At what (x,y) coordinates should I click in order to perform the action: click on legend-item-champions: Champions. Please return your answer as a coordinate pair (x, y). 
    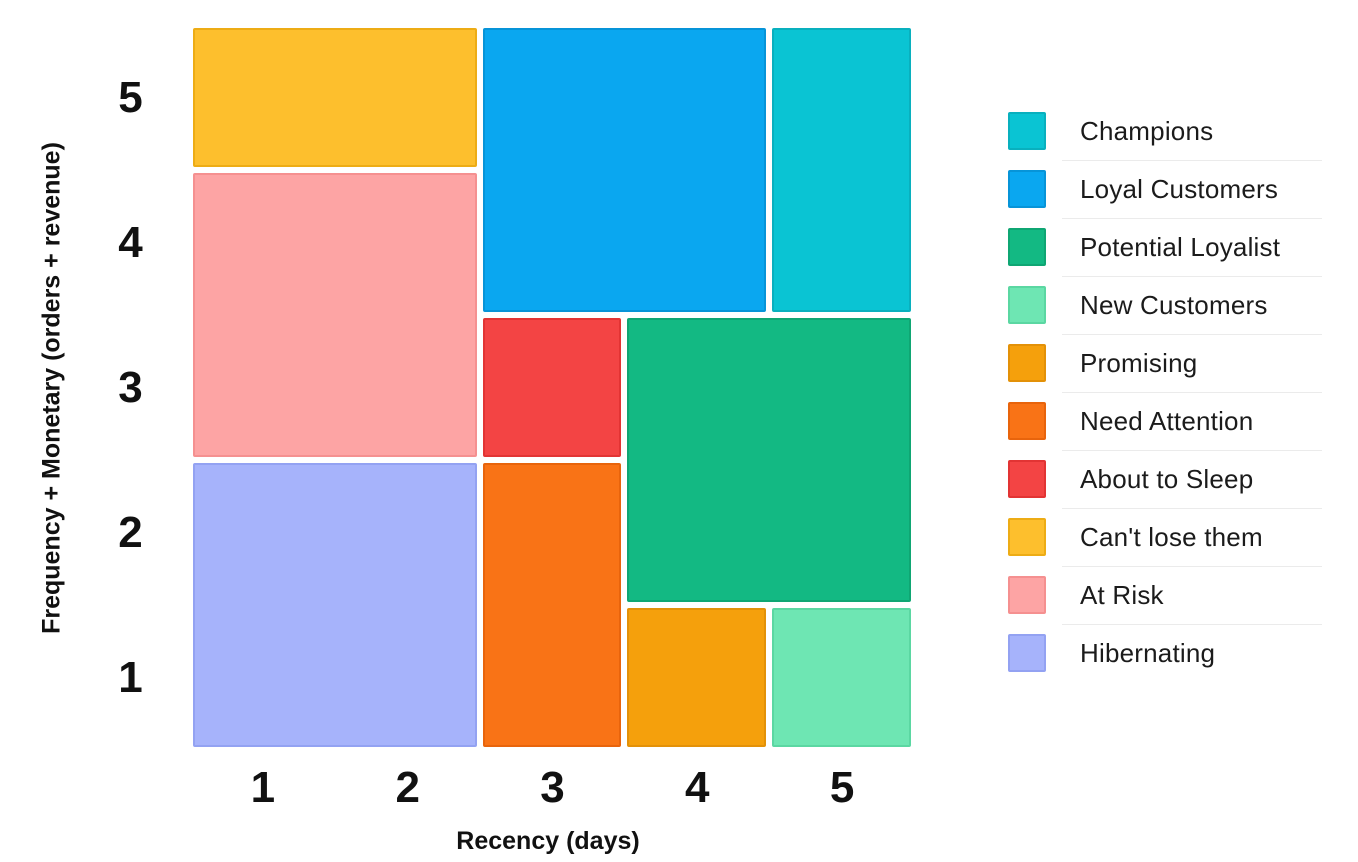
    Looking at the image, I should click on (1173, 131).